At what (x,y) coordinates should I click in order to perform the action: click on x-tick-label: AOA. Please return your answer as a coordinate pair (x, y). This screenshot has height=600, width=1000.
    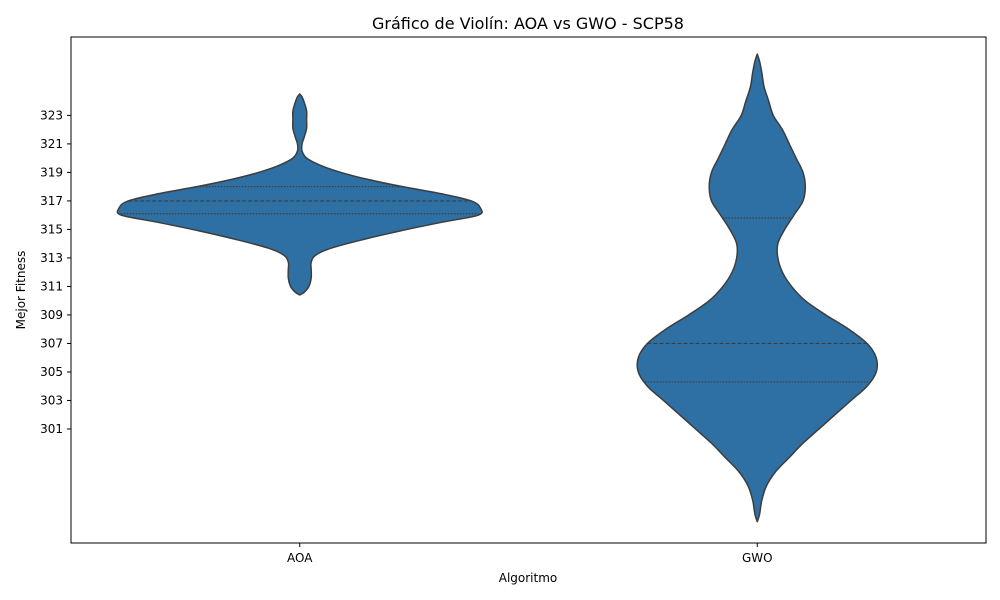
    Looking at the image, I should click on (300, 558).